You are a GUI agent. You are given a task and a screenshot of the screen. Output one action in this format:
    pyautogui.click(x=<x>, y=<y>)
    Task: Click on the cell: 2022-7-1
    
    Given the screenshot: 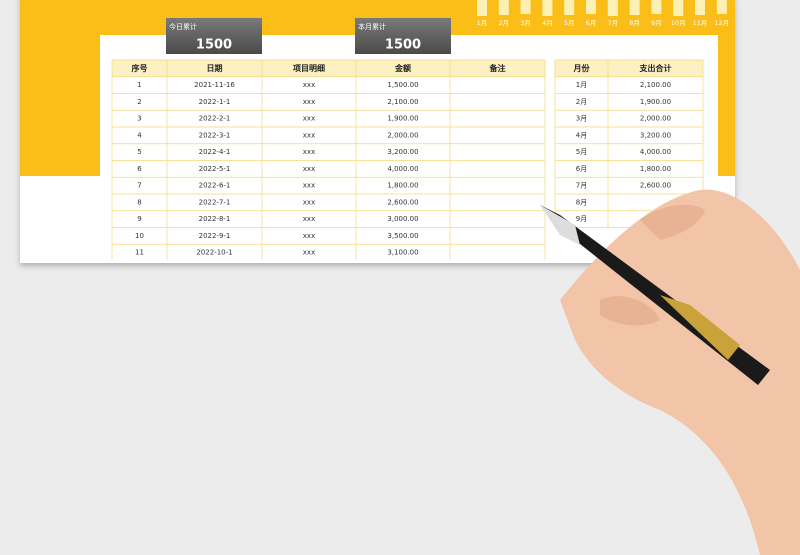 What is the action you would take?
    pyautogui.click(x=215, y=202)
    